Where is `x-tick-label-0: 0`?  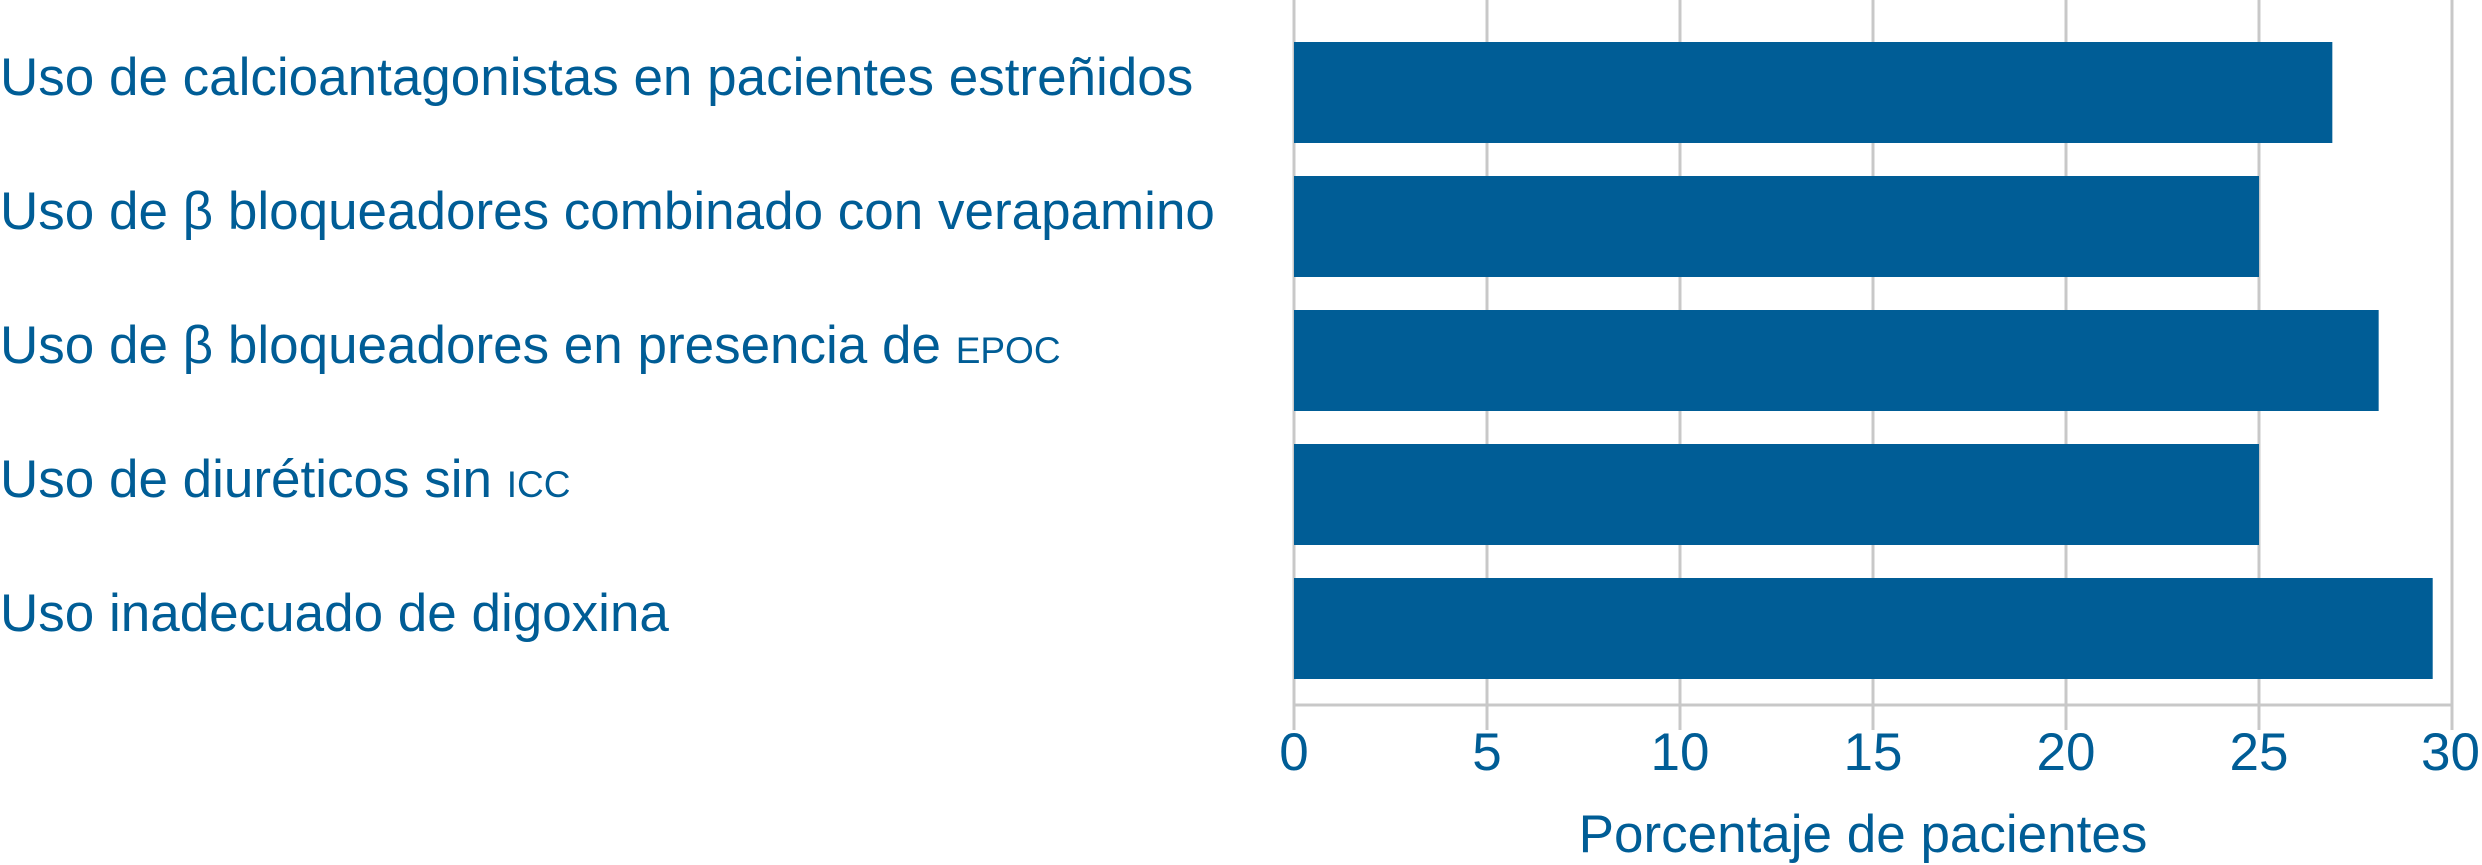
x-tick-label-0: 0 is located at coordinates (1293, 752).